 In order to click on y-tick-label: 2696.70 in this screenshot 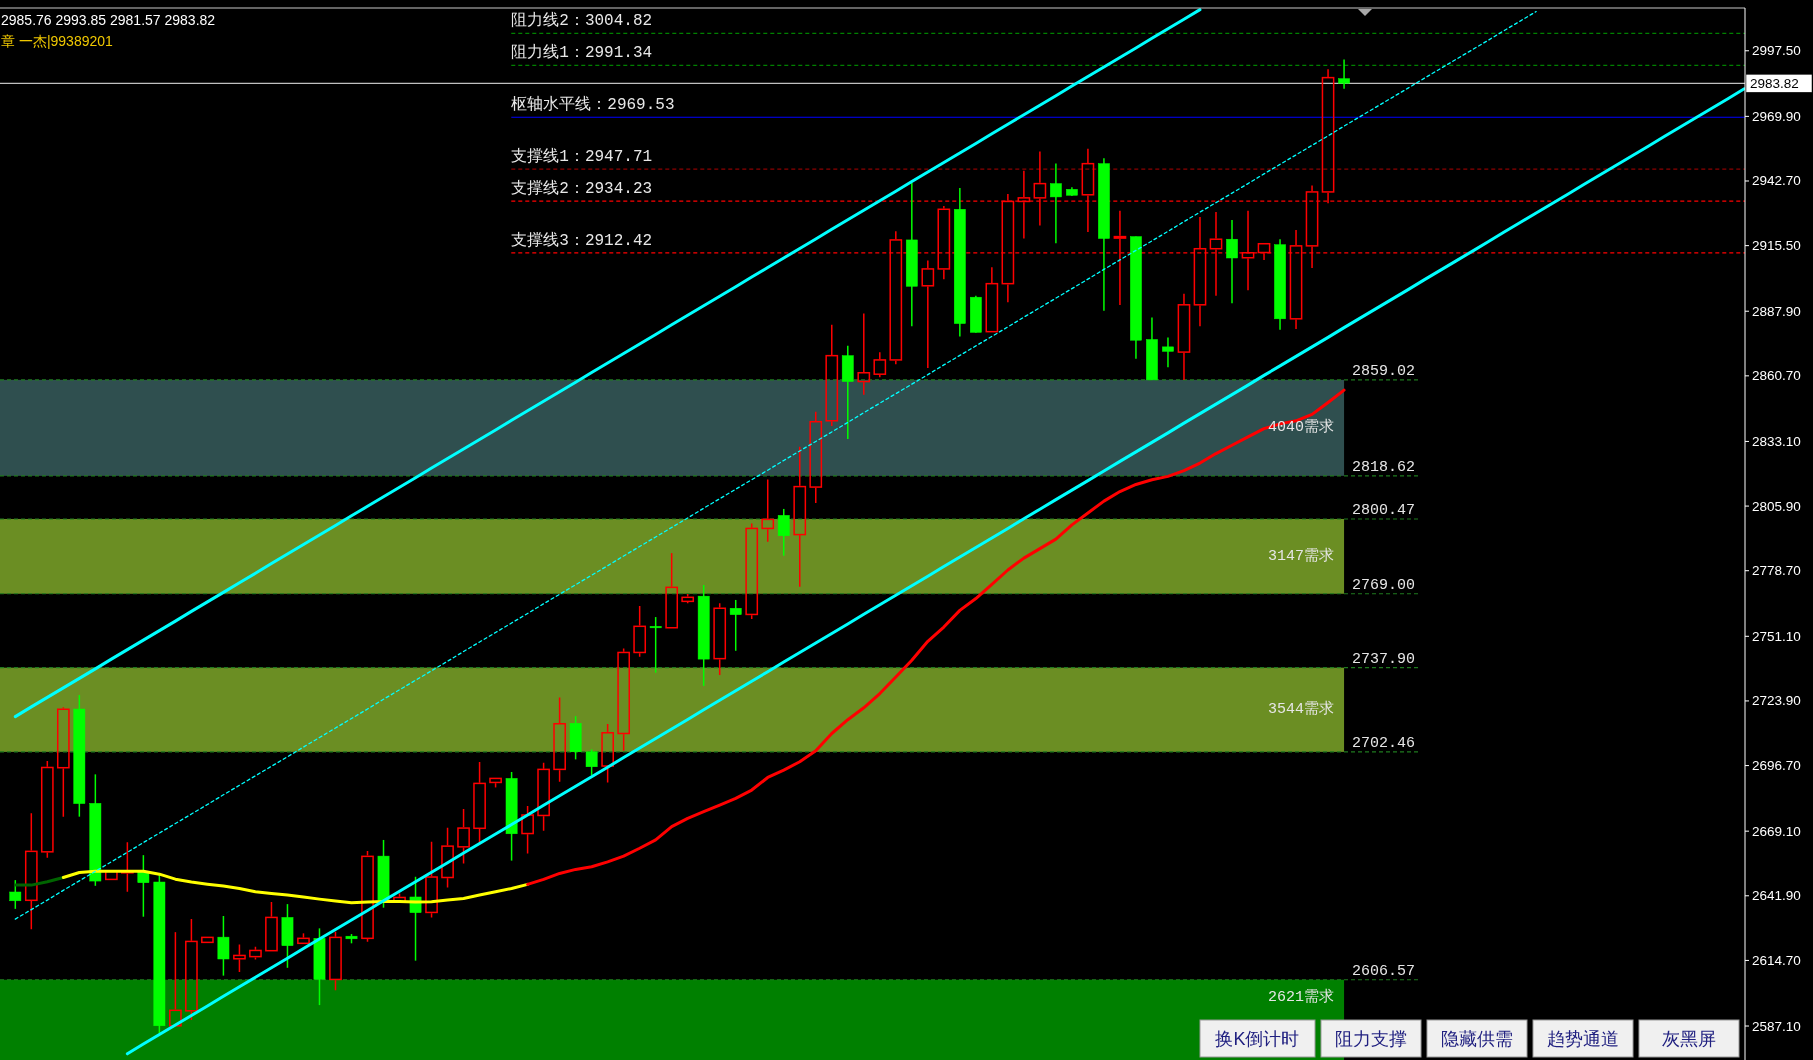, I will do `click(1776, 766)`.